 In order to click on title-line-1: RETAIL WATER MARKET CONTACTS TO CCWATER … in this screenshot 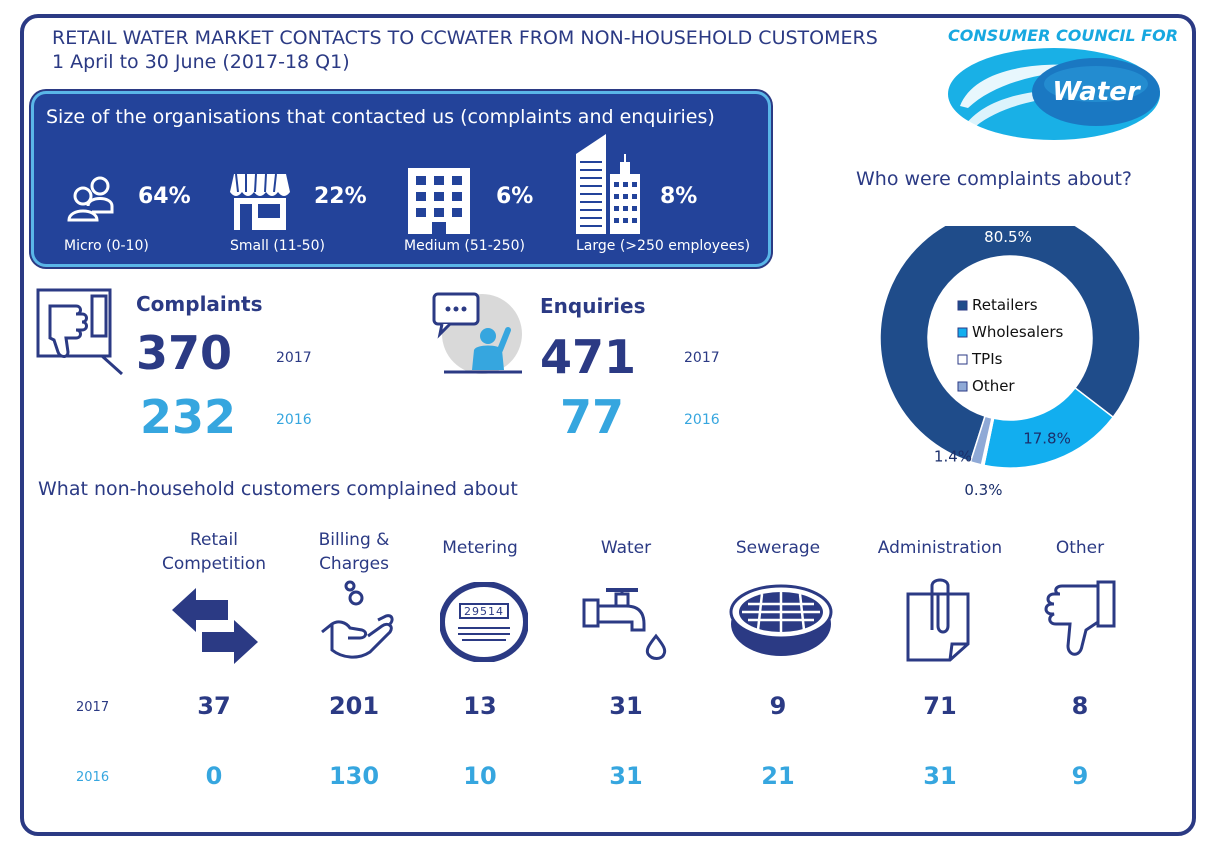, I will do `click(465, 38)`.